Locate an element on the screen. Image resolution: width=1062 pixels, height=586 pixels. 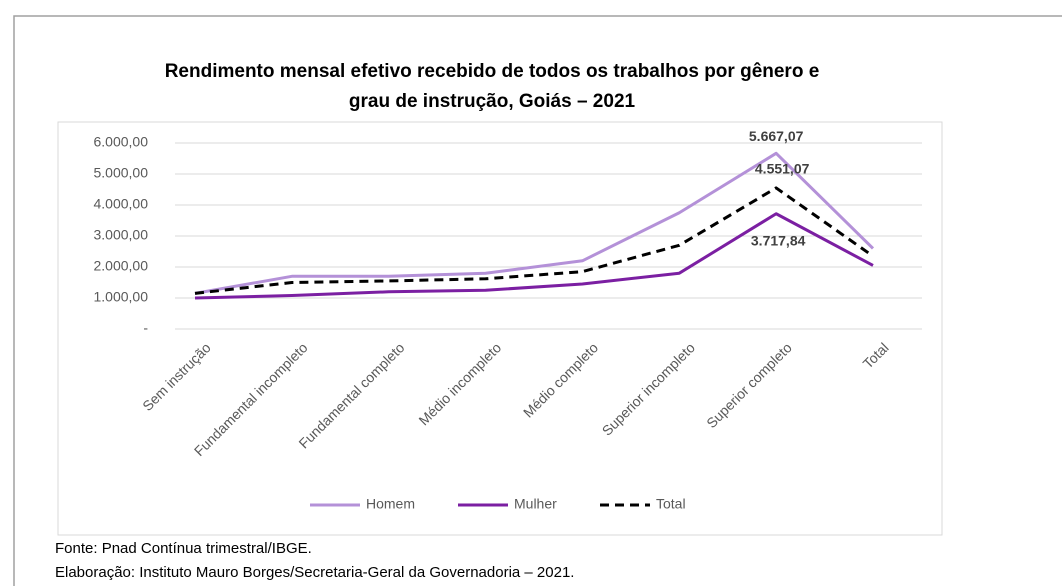
y-tick-label: 3.000,00 is located at coordinates (121, 235).